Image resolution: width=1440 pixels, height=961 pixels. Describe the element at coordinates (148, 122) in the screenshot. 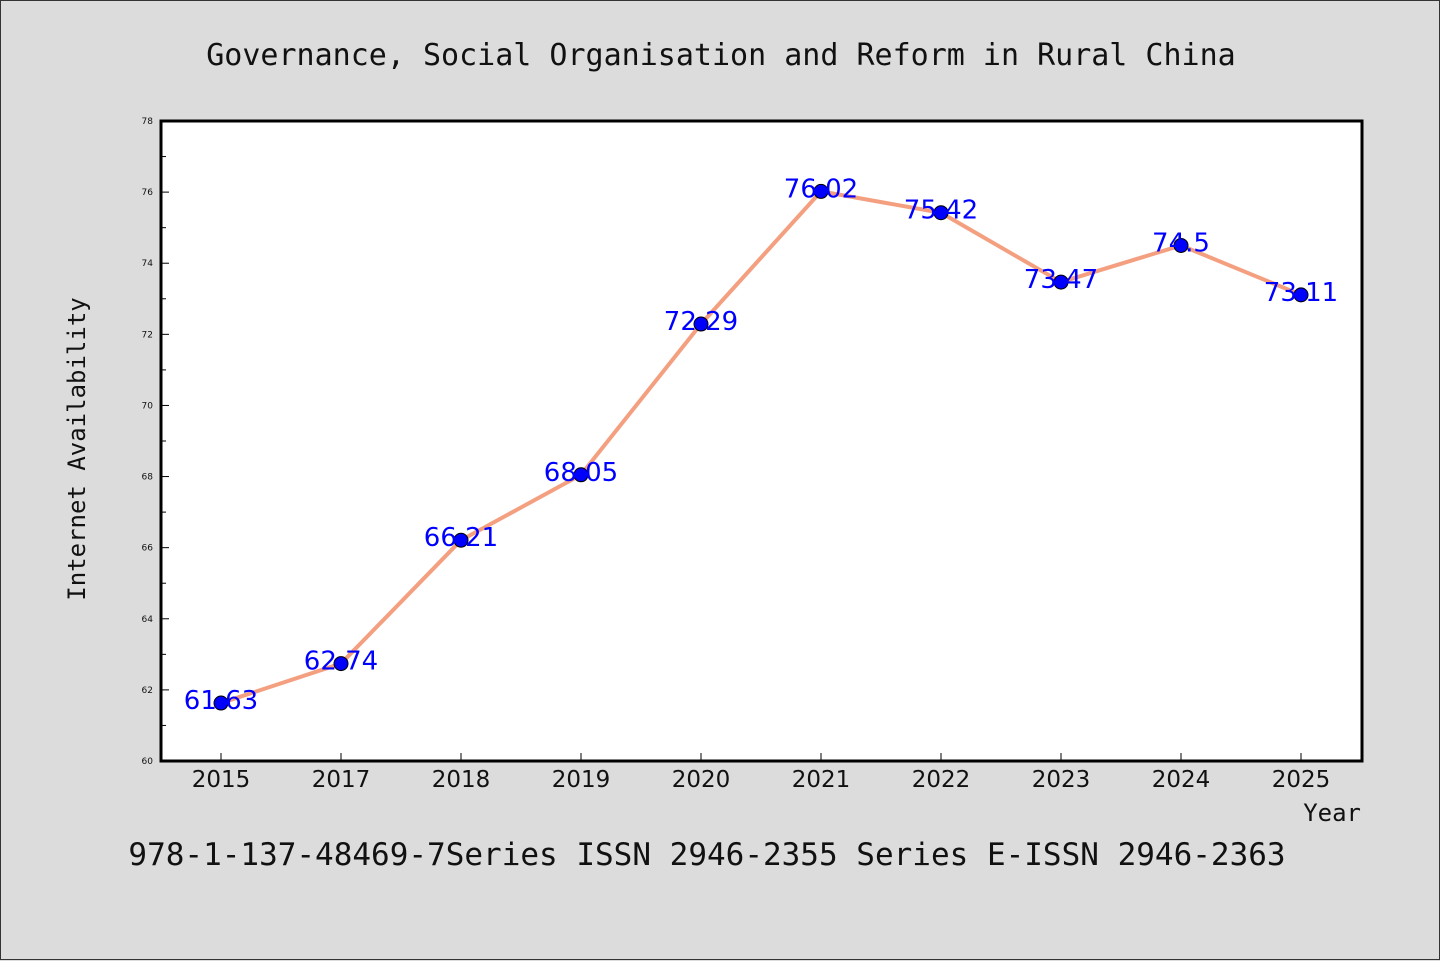

I see `y-tick-label: 78` at that location.